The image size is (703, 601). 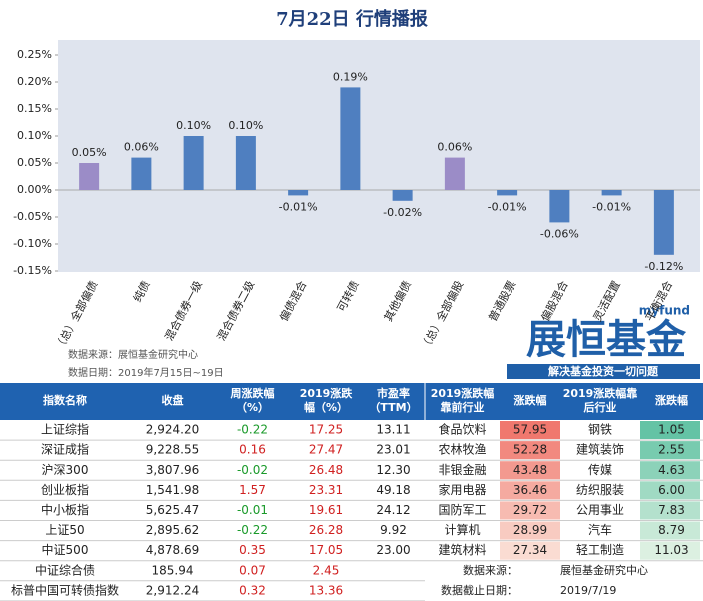 What do you see at coordinates (462, 549) in the screenshot?
I see `table-cell: 建筑材料` at bounding box center [462, 549].